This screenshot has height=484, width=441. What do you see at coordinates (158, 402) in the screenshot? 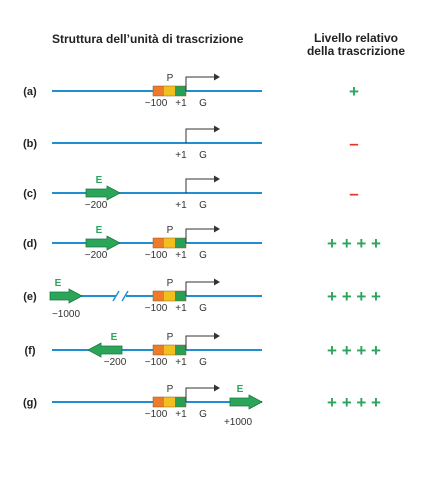
I see `row-g-promoter-orange` at bounding box center [158, 402].